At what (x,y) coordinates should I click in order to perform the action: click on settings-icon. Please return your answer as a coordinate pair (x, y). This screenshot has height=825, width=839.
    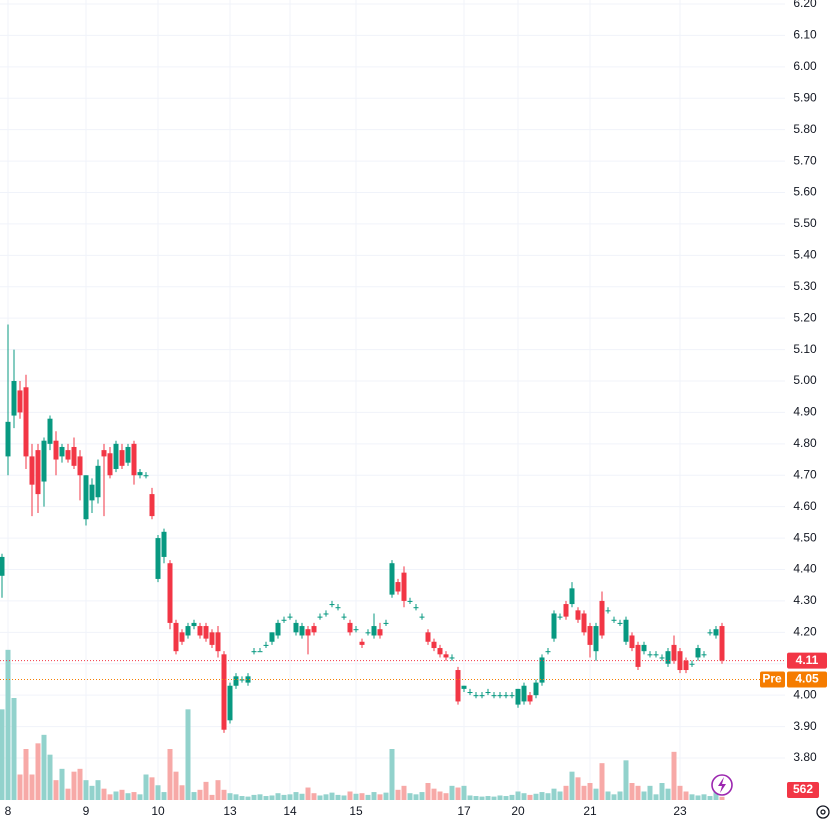
    Looking at the image, I should click on (823, 812).